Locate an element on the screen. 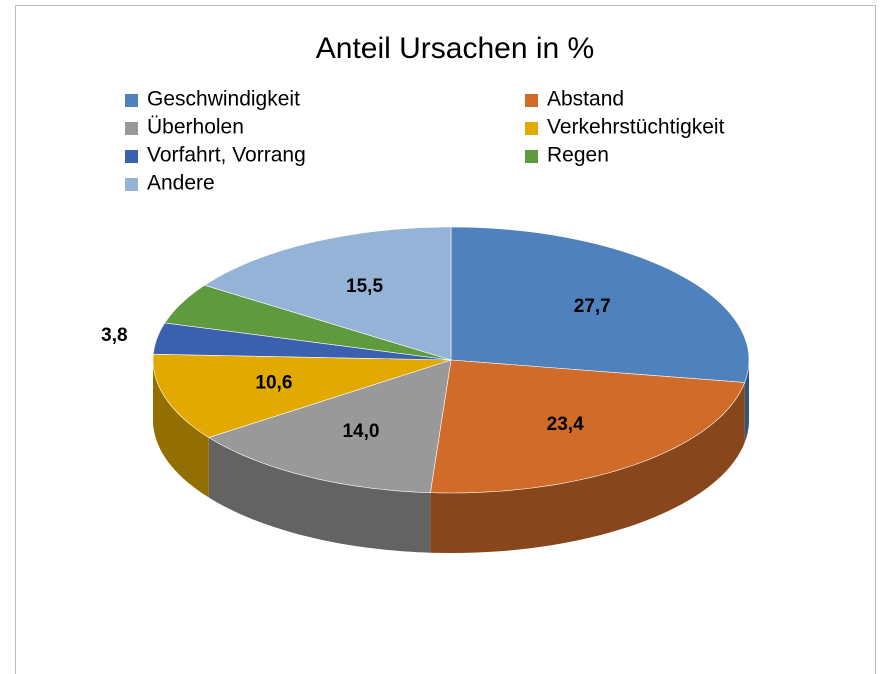  data-label: 15,5 is located at coordinates (364, 286).